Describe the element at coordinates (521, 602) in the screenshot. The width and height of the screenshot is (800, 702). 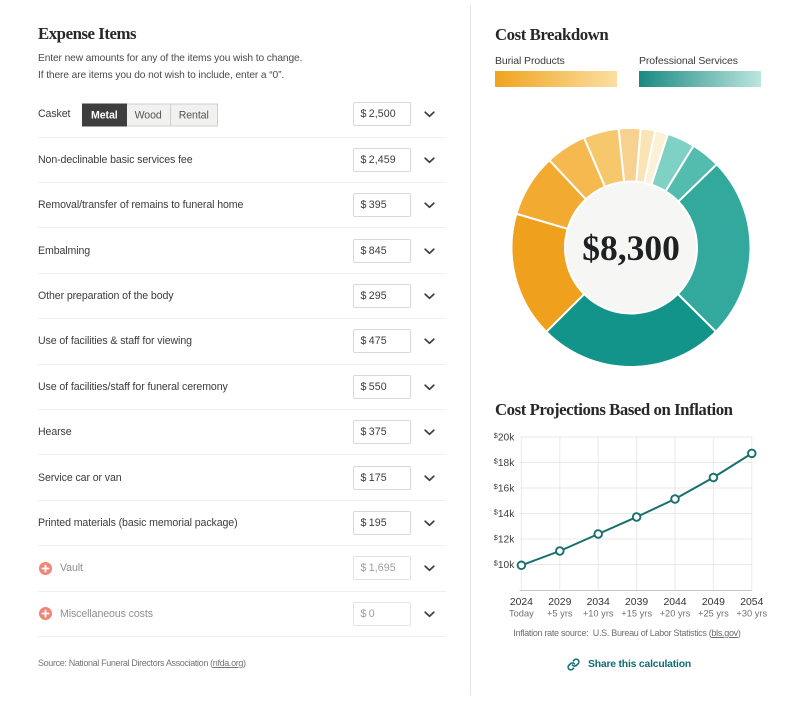
I see `svg-text: 2024` at that location.